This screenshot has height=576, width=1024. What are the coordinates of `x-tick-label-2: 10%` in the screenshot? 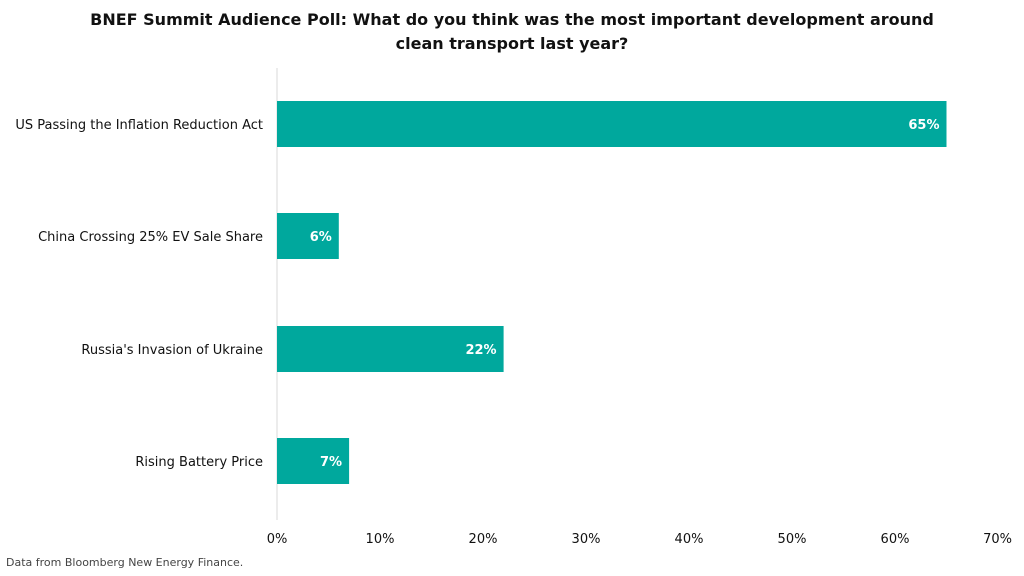 It's located at (380, 539).